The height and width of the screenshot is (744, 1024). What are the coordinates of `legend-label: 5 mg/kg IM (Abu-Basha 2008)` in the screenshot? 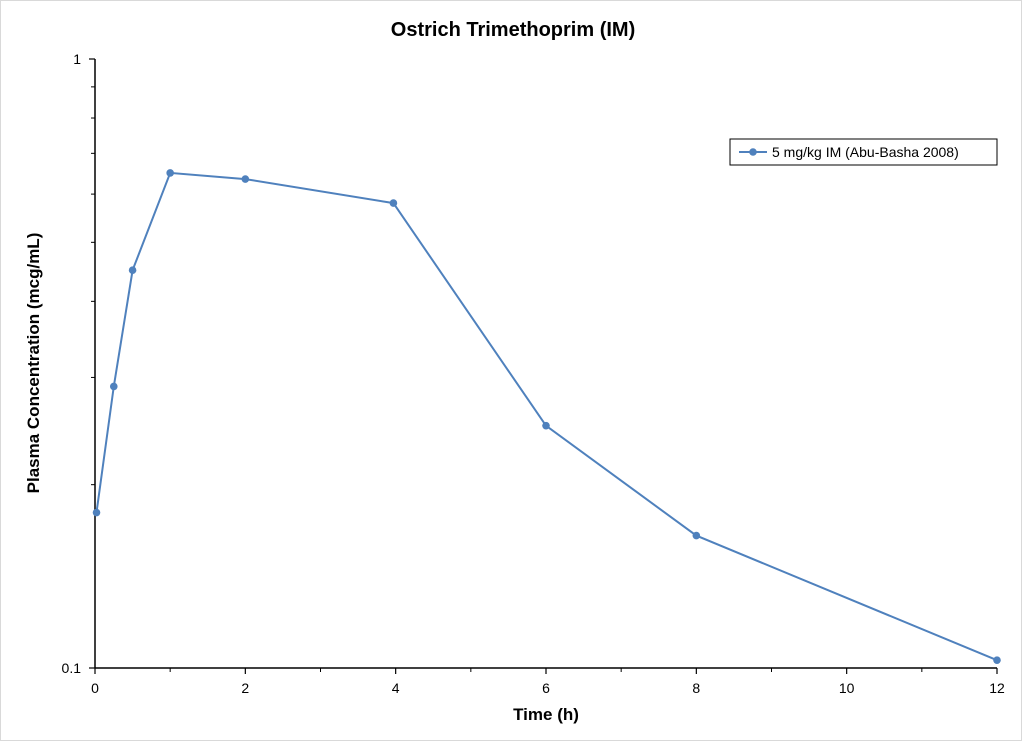 It's located at (865, 152).